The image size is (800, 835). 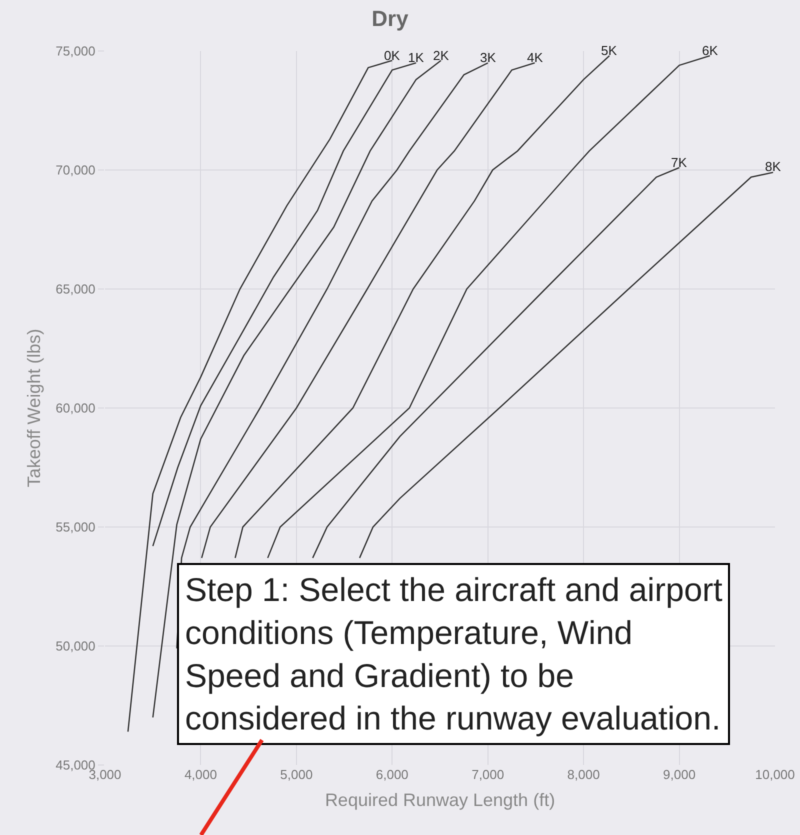 What do you see at coordinates (76, 646) in the screenshot?
I see `y-tick-label: 50,000` at bounding box center [76, 646].